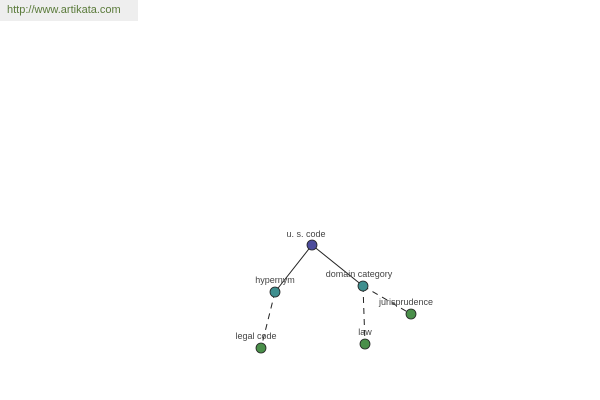 The height and width of the screenshot is (400, 600). I want to click on edge-root-domain, so click(337, 265).